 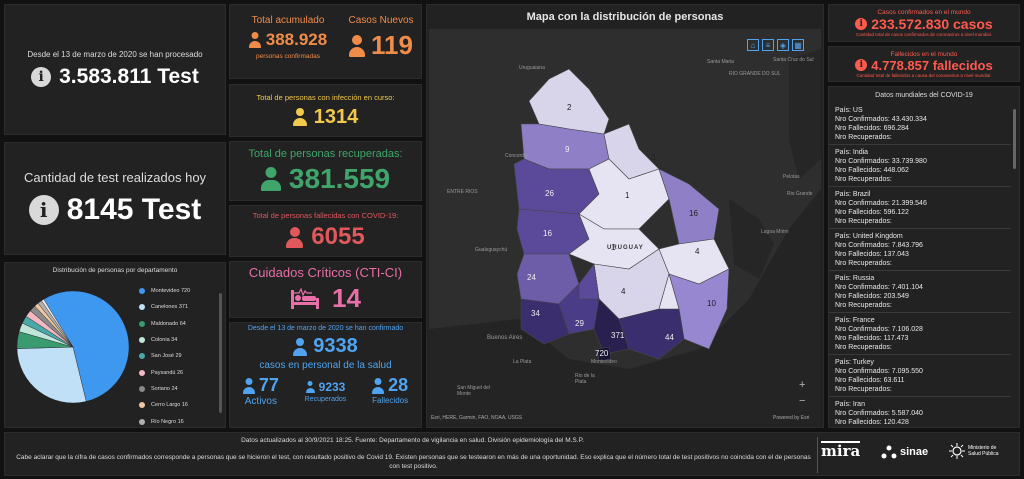 What do you see at coordinates (791, 418) in the screenshot?
I see `map-powered-by: Powered by Esri` at bounding box center [791, 418].